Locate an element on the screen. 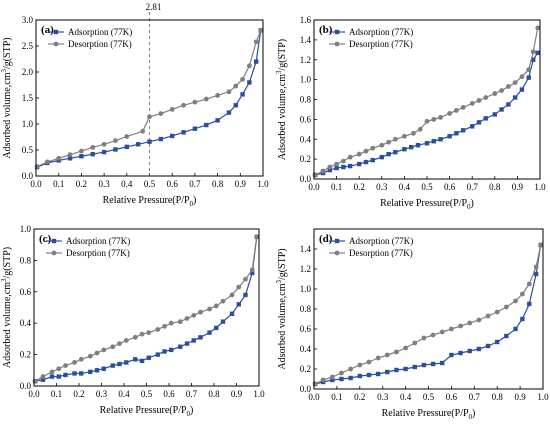 This screenshot has height=426, width=550. chart-b-x-tick-label: 0.1 is located at coordinates (336, 187).